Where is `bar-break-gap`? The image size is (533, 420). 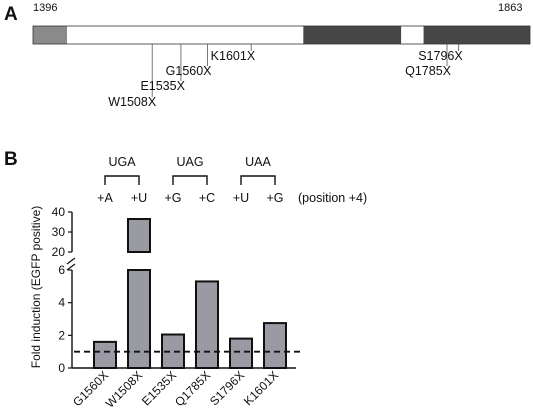 bar-break-gap is located at coordinates (139, 261).